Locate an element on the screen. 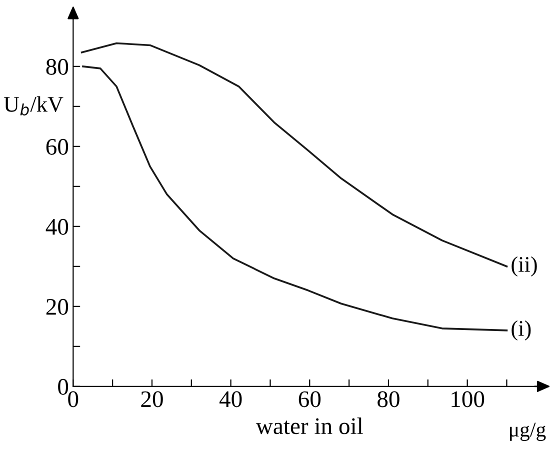 The height and width of the screenshot is (453, 550). y-tick-label: 0 is located at coordinates (63, 386).